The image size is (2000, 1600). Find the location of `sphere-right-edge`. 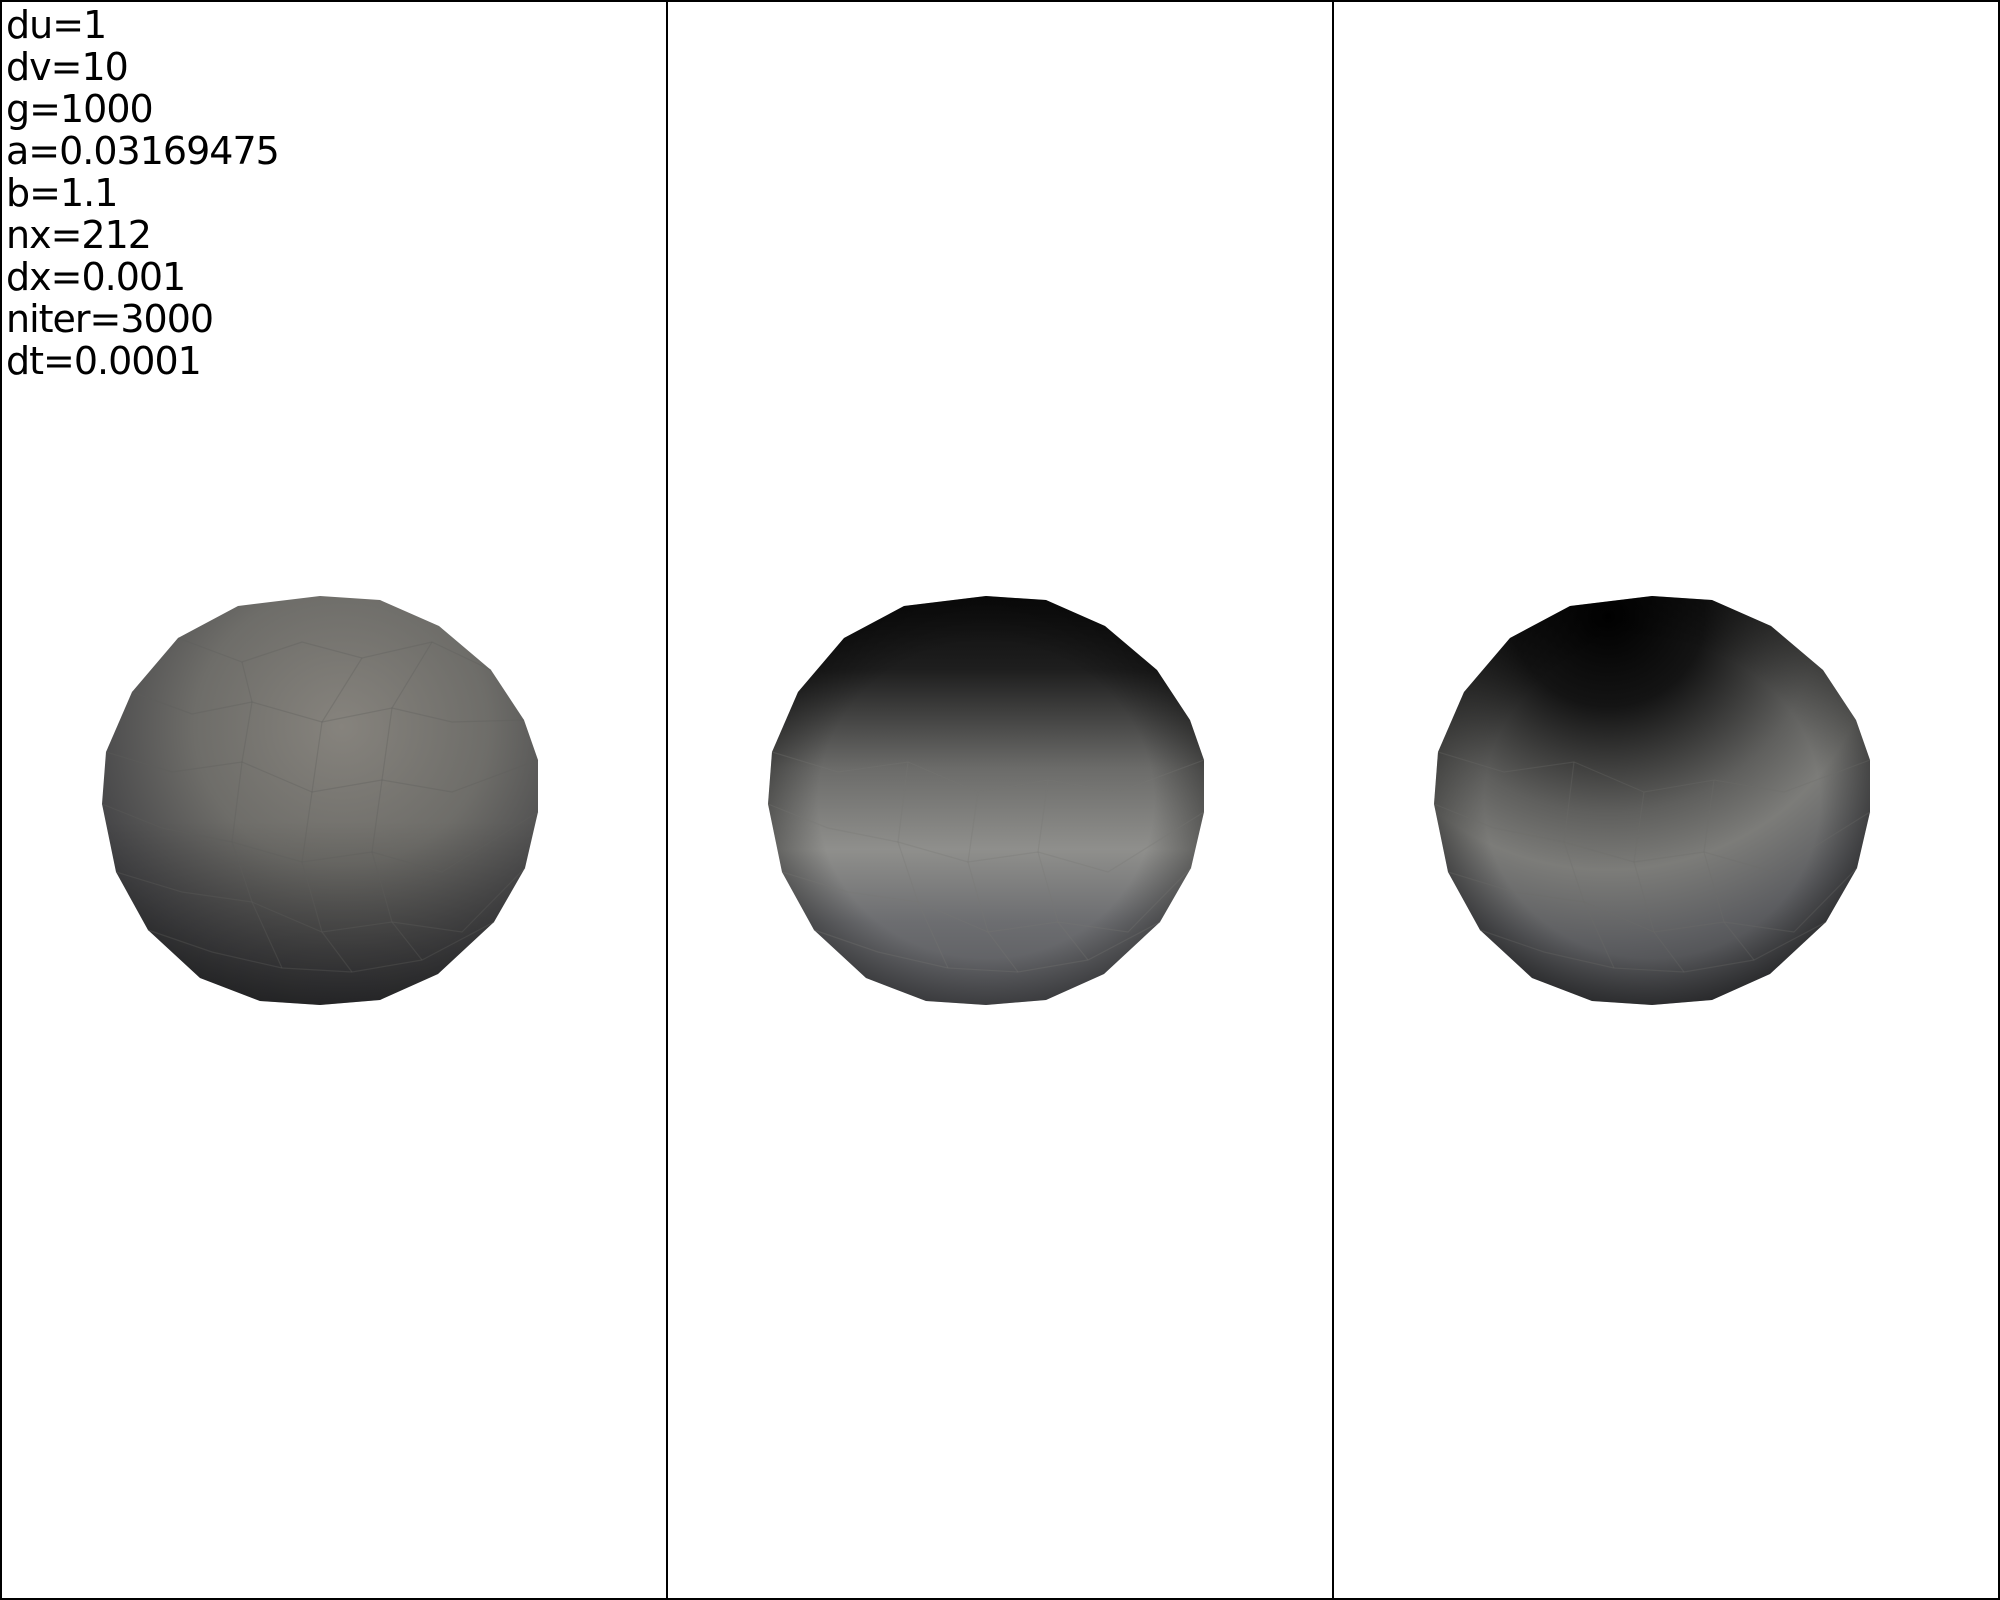

sphere-right-edge is located at coordinates (1652, 800).